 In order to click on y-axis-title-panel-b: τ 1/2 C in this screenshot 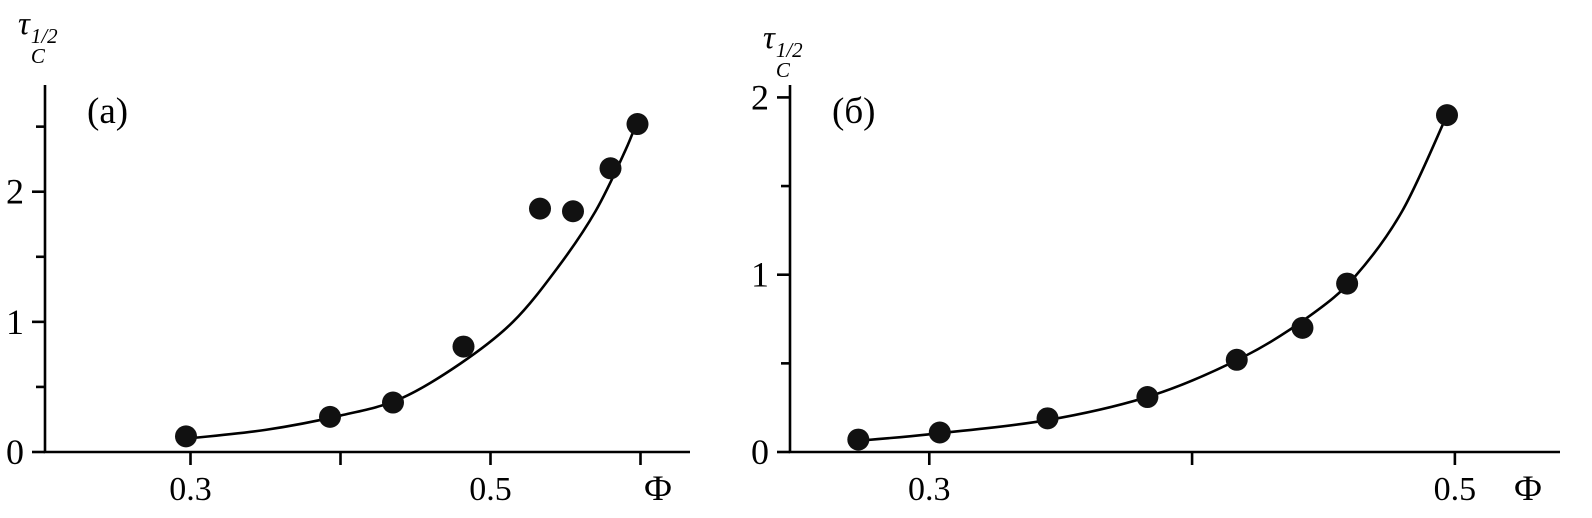, I will do `click(783, 51)`.